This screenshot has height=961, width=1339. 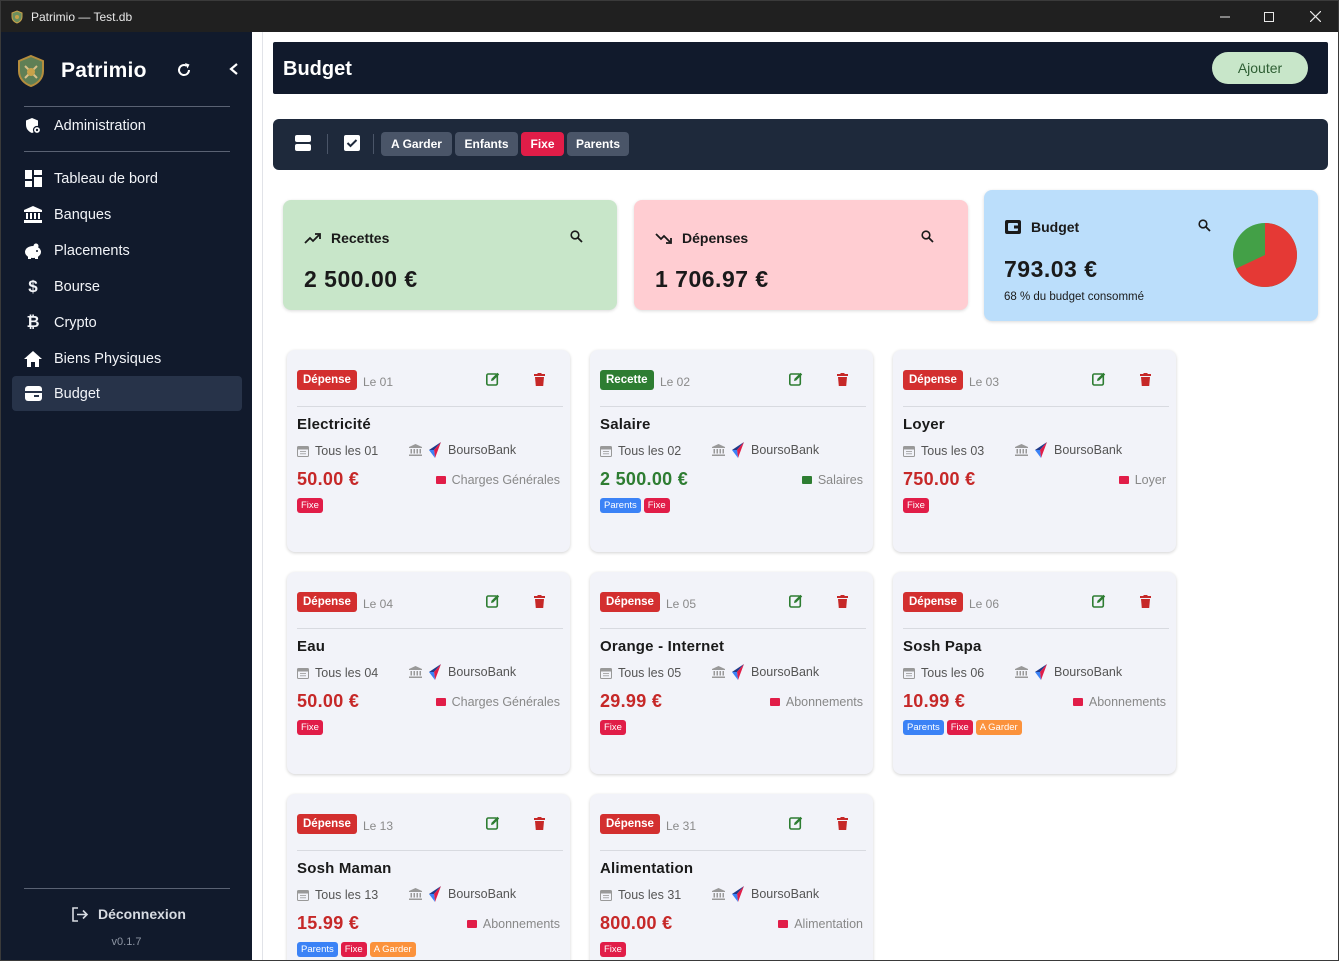 What do you see at coordinates (497, 702) in the screenshot?
I see `category: Charges Générales` at bounding box center [497, 702].